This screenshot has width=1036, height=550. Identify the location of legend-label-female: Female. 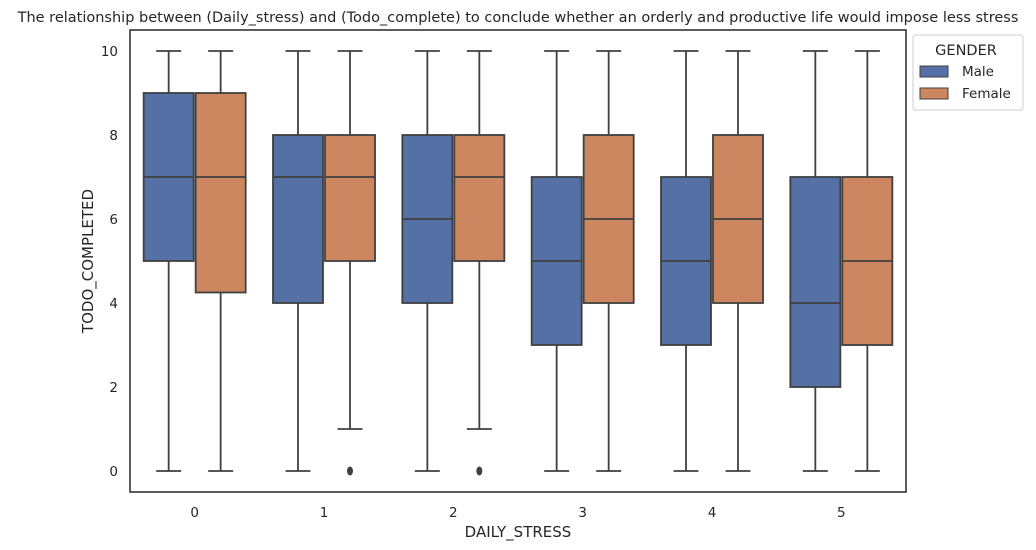
(986, 94).